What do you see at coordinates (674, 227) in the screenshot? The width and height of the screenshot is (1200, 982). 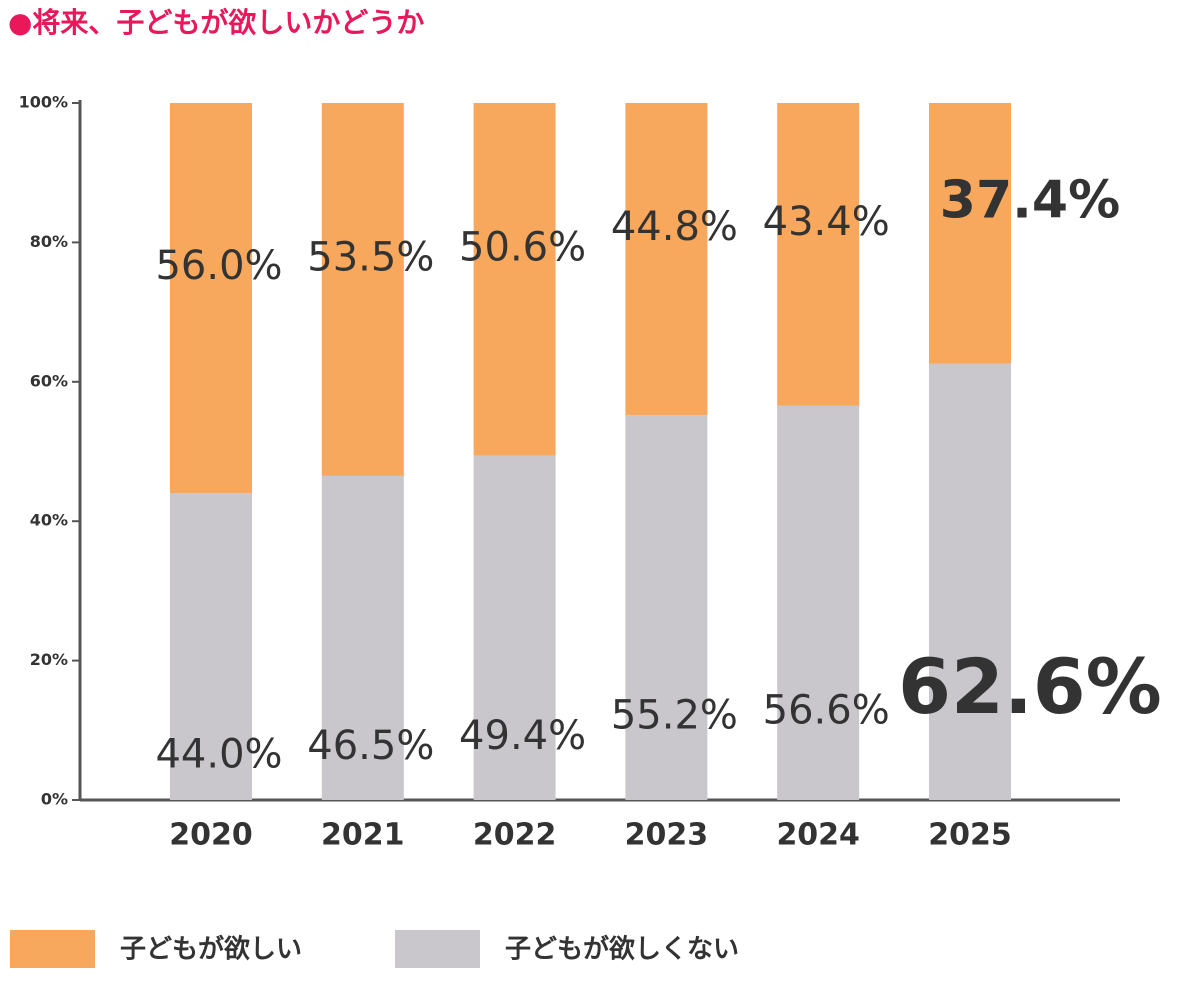 I see `value-label: 44.8%` at bounding box center [674, 227].